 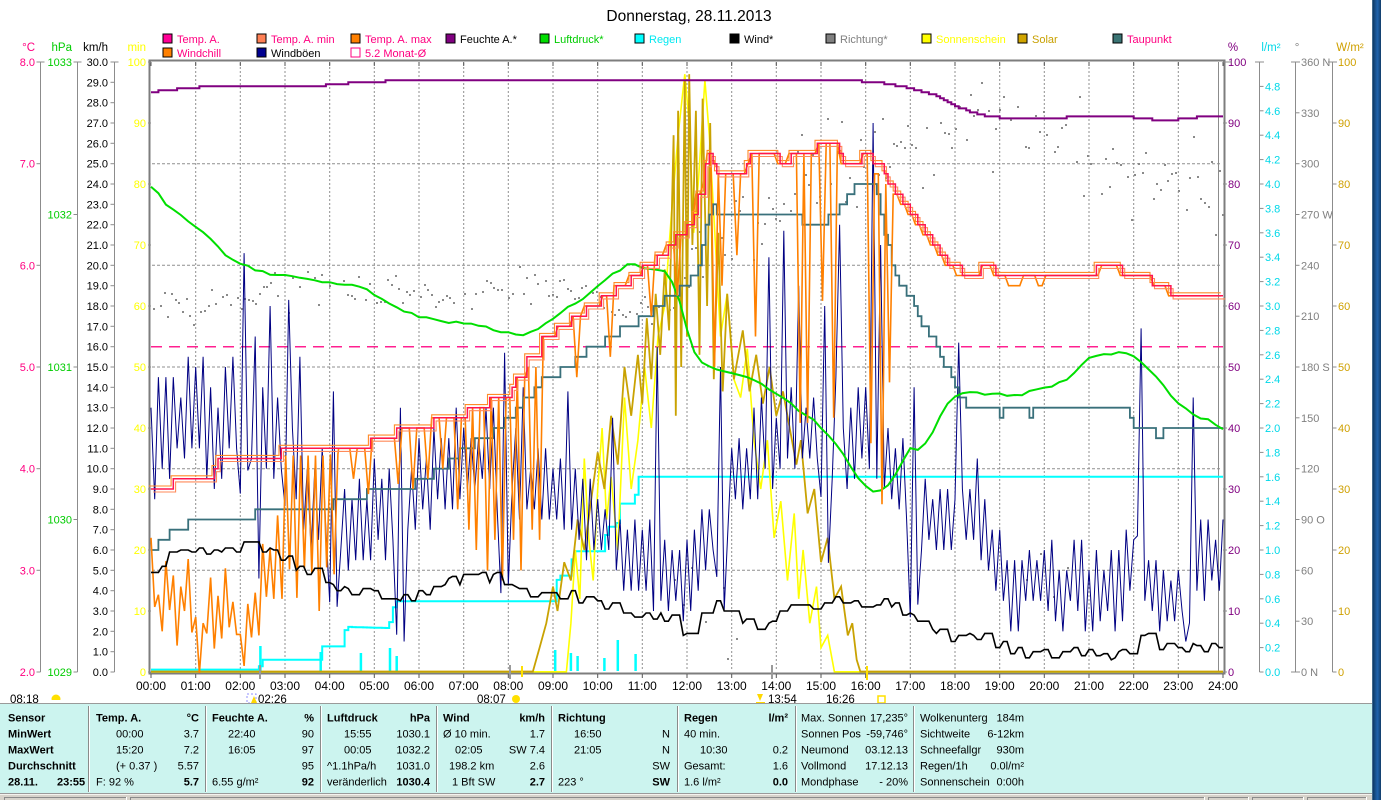 I want to click on svg-text: 22:00, so click(x=1134, y=686).